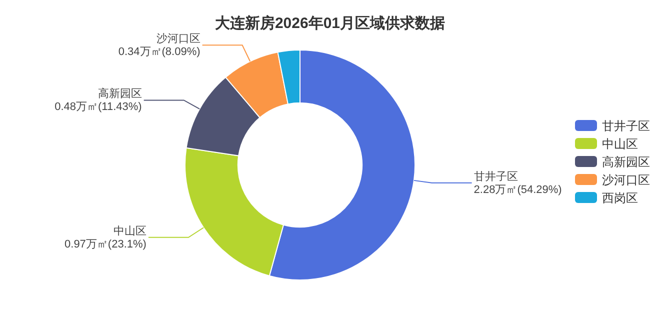  I want to click on slice-label: 沙河口区, so click(178, 39).